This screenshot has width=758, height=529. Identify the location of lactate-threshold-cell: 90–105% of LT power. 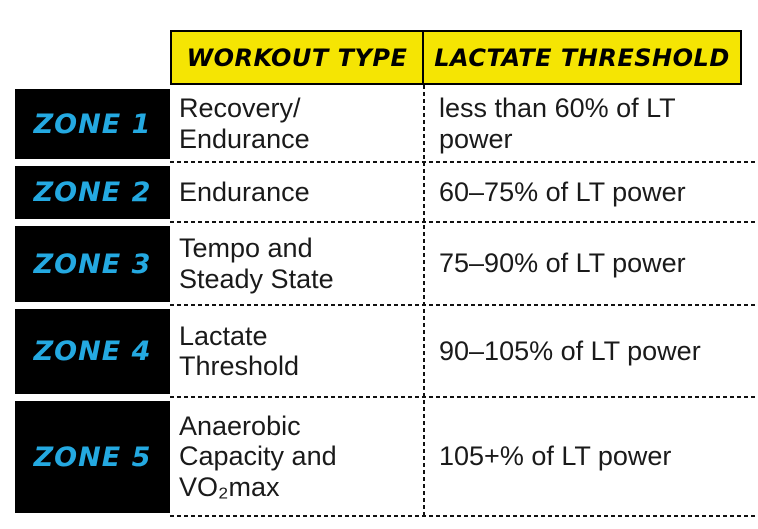
(589, 351).